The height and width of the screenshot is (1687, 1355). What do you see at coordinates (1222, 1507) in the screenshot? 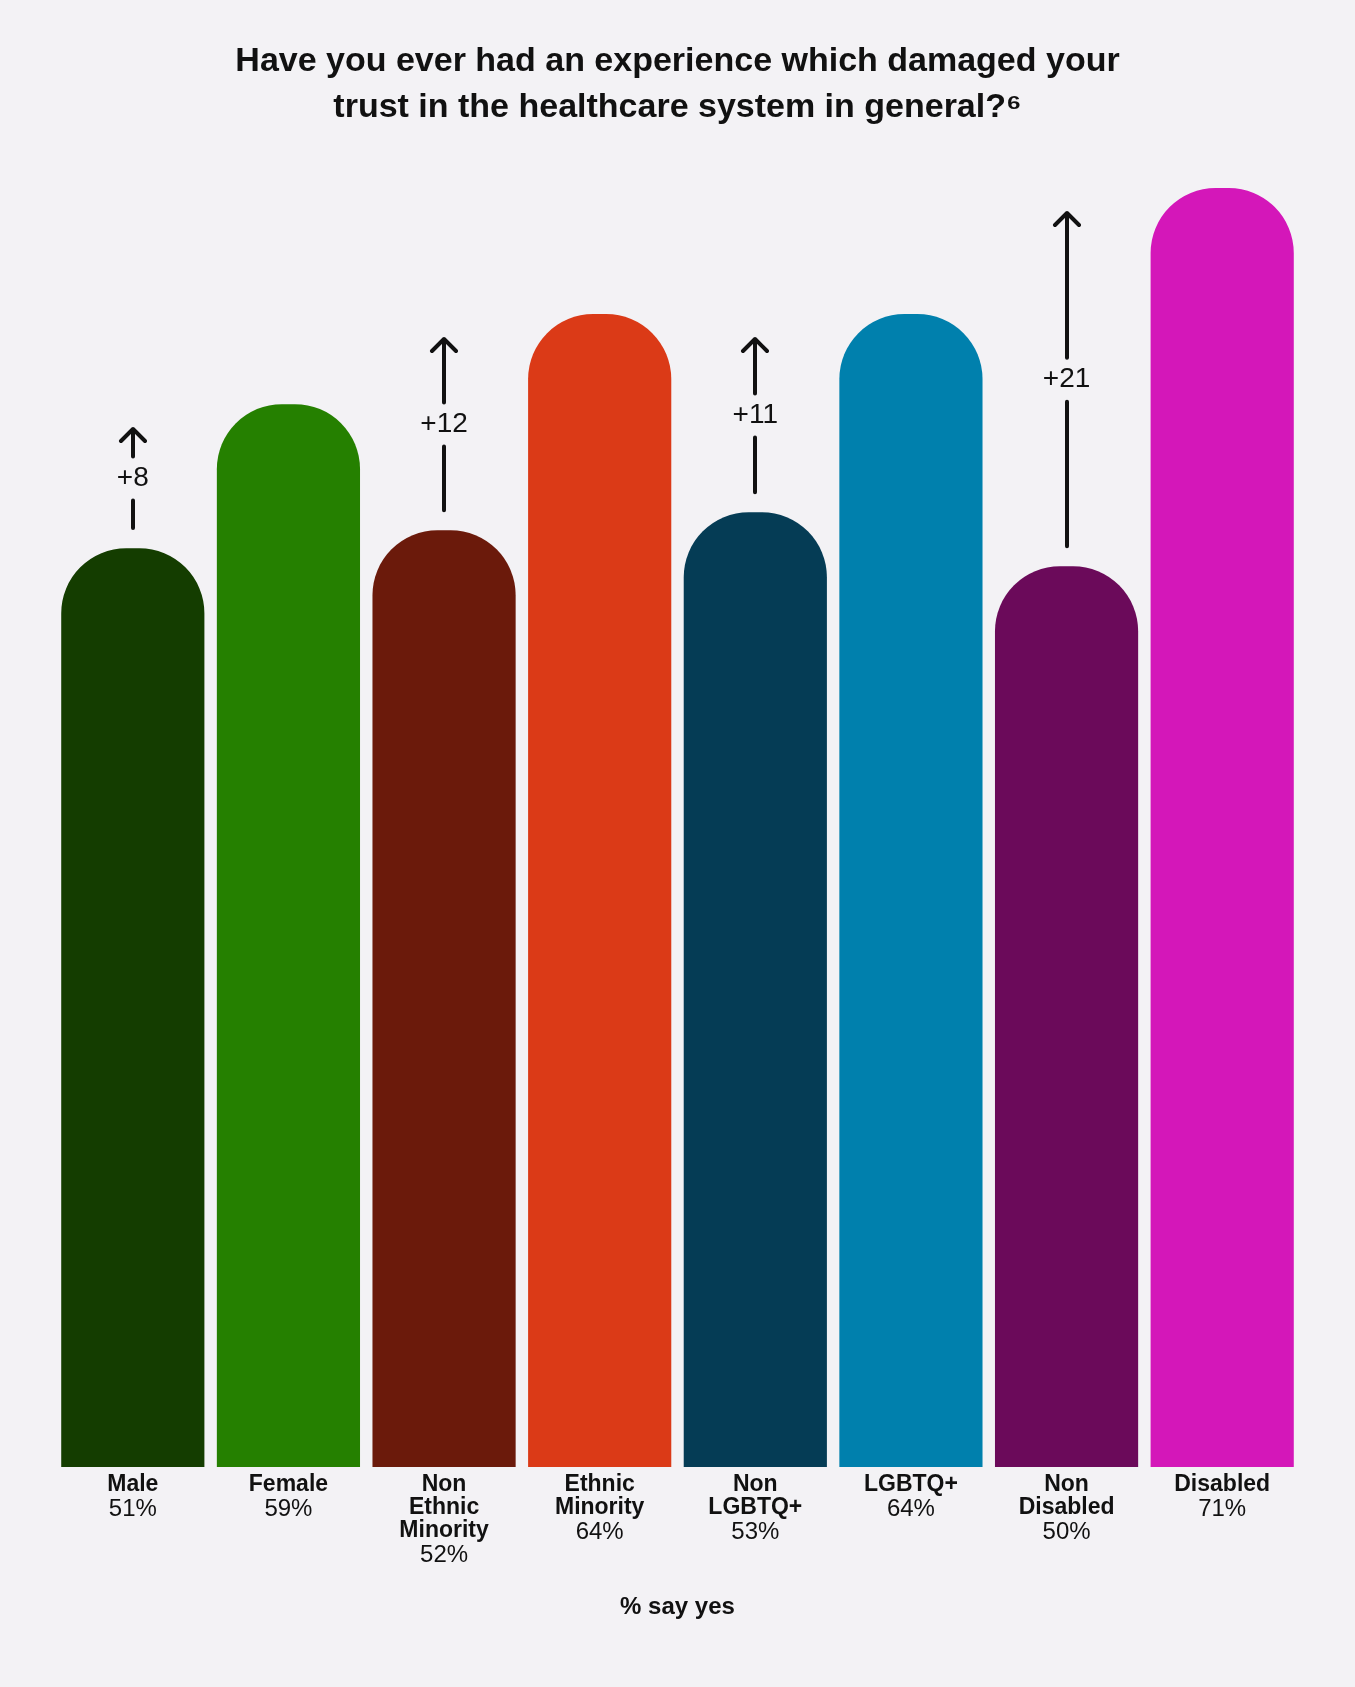
I see `data-label: 71%` at bounding box center [1222, 1507].